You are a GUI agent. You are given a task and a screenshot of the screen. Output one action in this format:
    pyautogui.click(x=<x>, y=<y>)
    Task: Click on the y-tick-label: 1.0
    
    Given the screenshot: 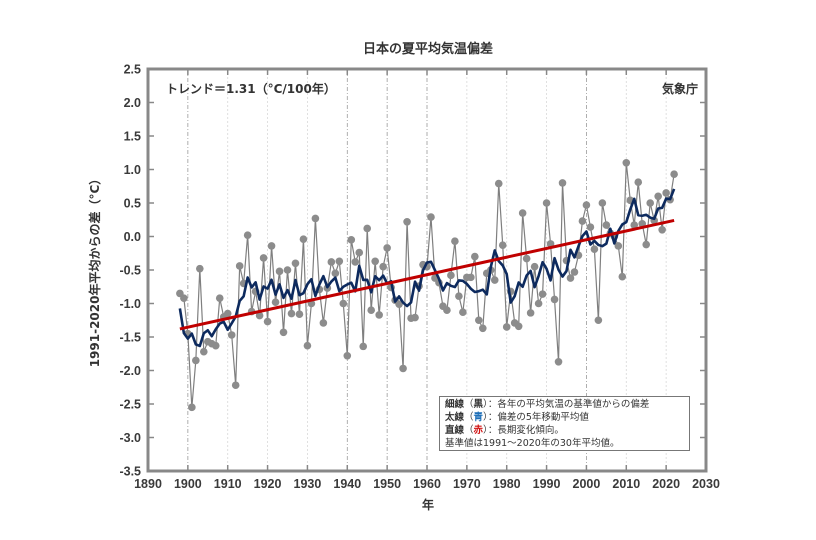 What is the action you would take?
    pyautogui.click(x=132, y=170)
    